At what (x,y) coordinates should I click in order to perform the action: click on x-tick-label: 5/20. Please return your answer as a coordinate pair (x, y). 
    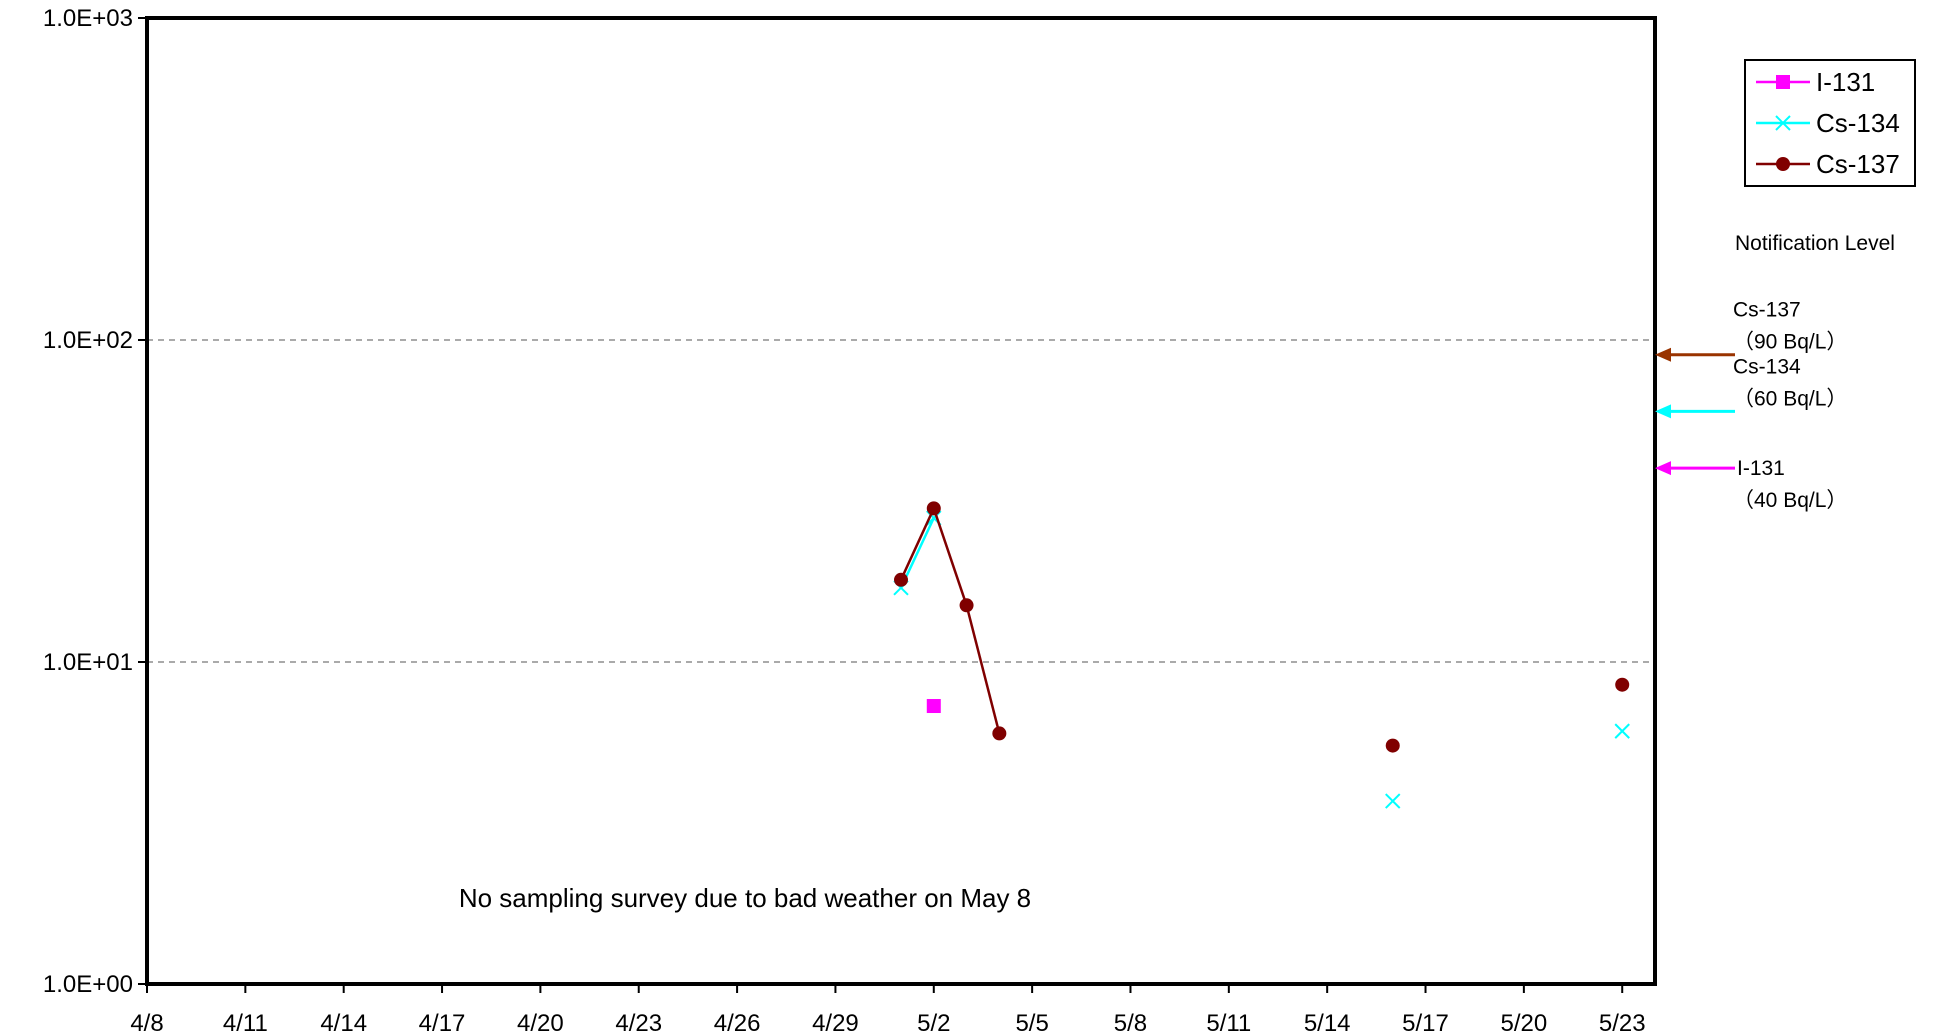
    Looking at the image, I should click on (1524, 1022).